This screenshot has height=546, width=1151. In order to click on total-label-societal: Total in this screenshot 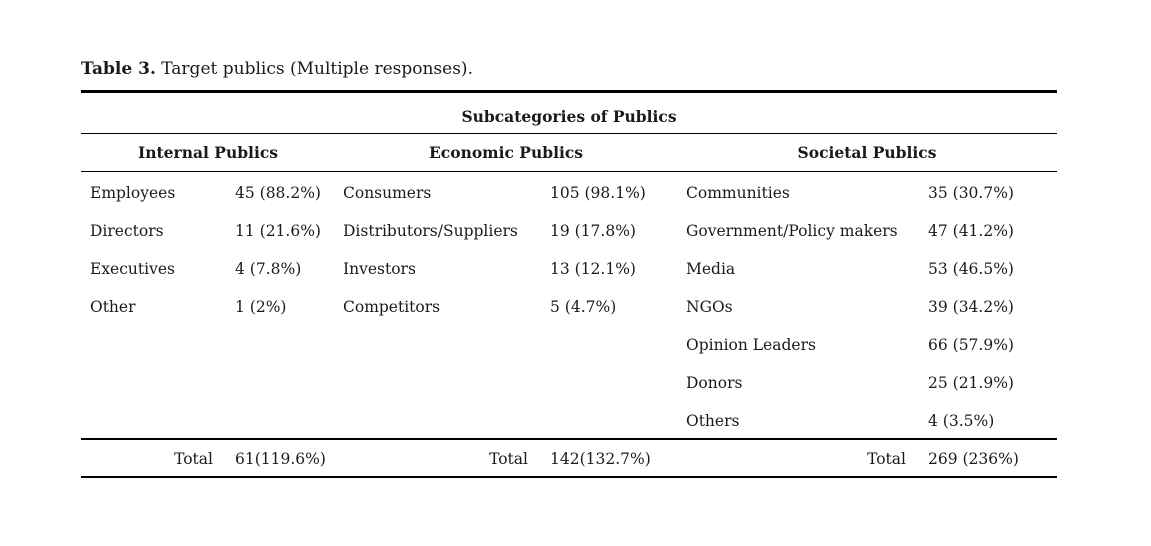, I will do `click(886, 458)`.